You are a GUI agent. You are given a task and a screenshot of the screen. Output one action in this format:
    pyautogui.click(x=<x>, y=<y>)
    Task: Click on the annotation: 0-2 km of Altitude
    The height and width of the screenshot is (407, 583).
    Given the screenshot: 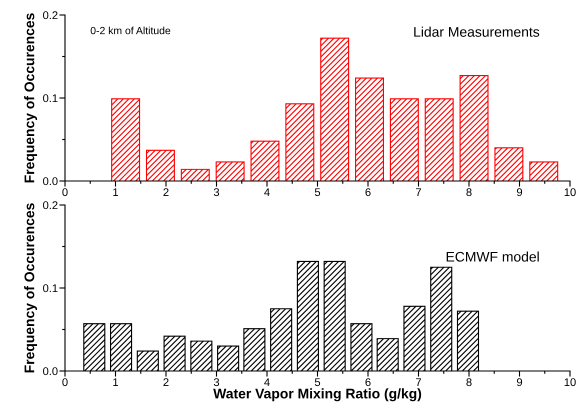 What is the action you would take?
    pyautogui.click(x=130, y=30)
    